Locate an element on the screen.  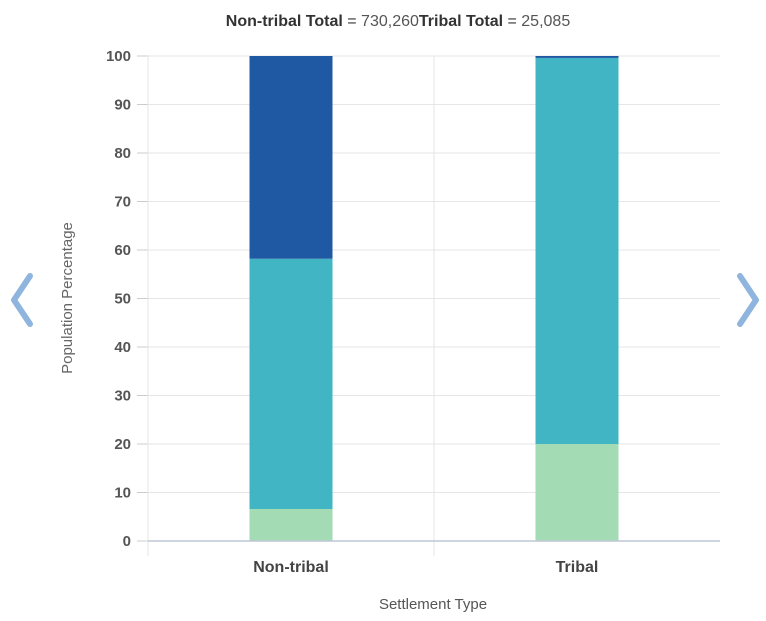
y-tick-label: 50 is located at coordinates (122, 299).